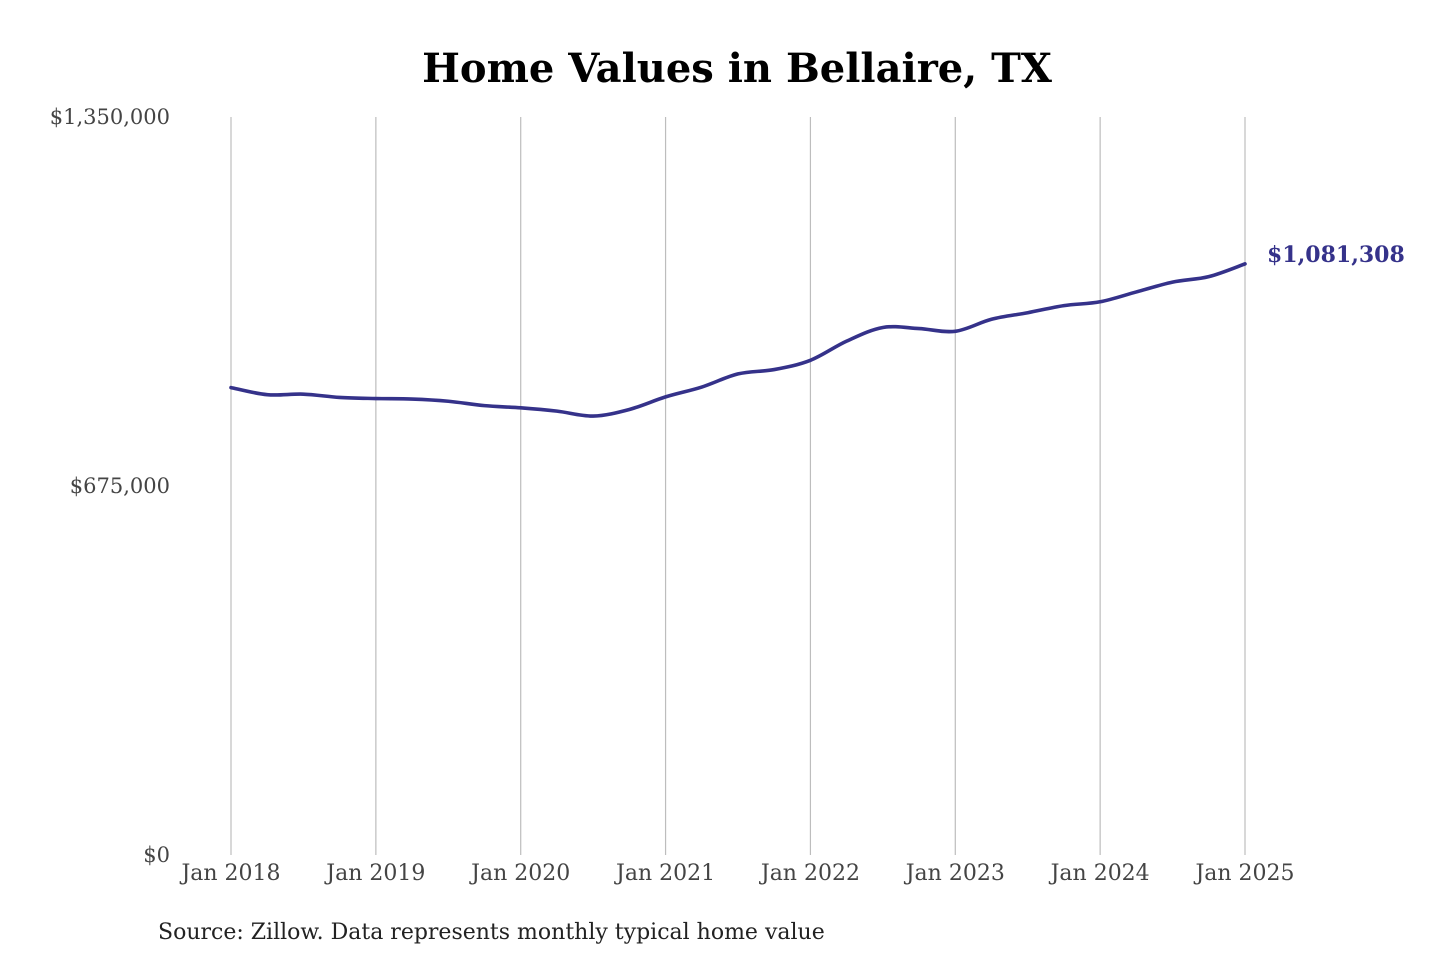 The width and height of the screenshot is (1440, 960). What do you see at coordinates (738, 340) in the screenshot?
I see `series-line` at bounding box center [738, 340].